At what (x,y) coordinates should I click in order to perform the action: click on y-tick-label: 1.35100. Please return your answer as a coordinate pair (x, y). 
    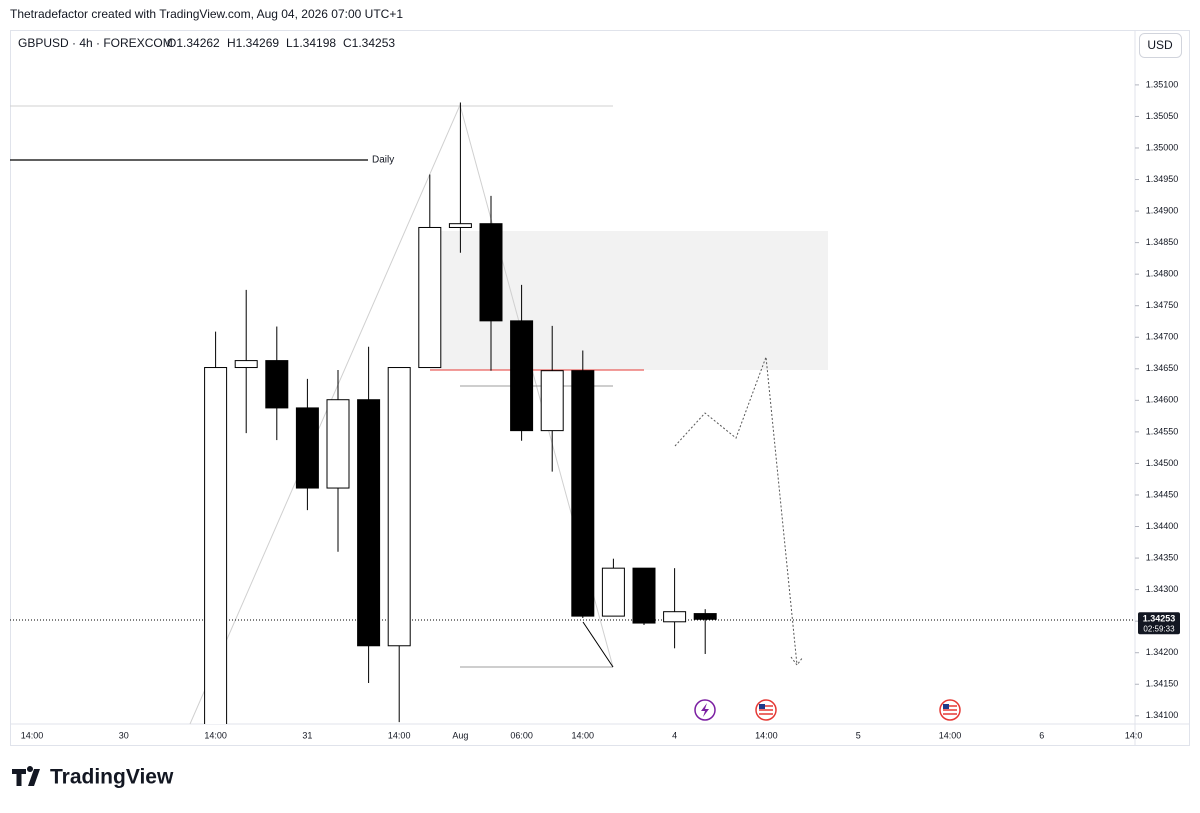
    Looking at the image, I should click on (1162, 84).